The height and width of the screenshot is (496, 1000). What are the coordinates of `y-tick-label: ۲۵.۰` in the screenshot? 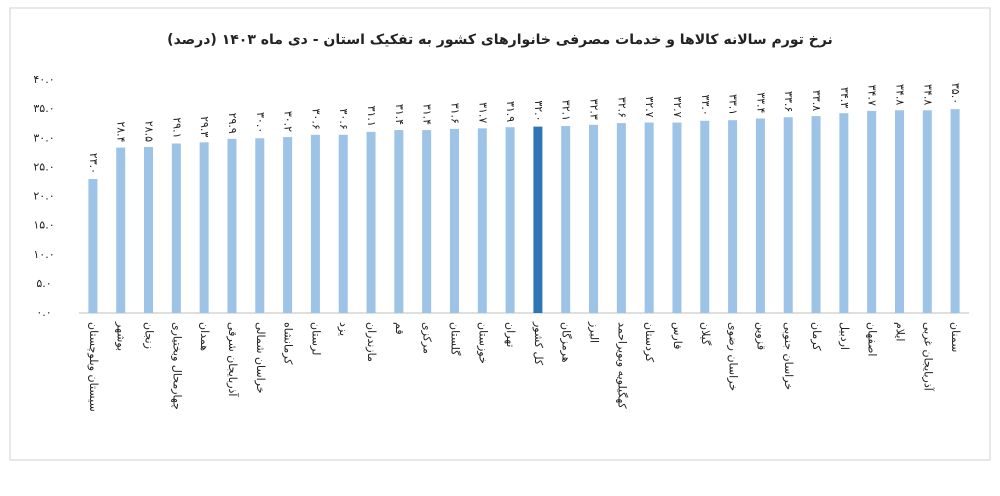 It's located at (43, 166).